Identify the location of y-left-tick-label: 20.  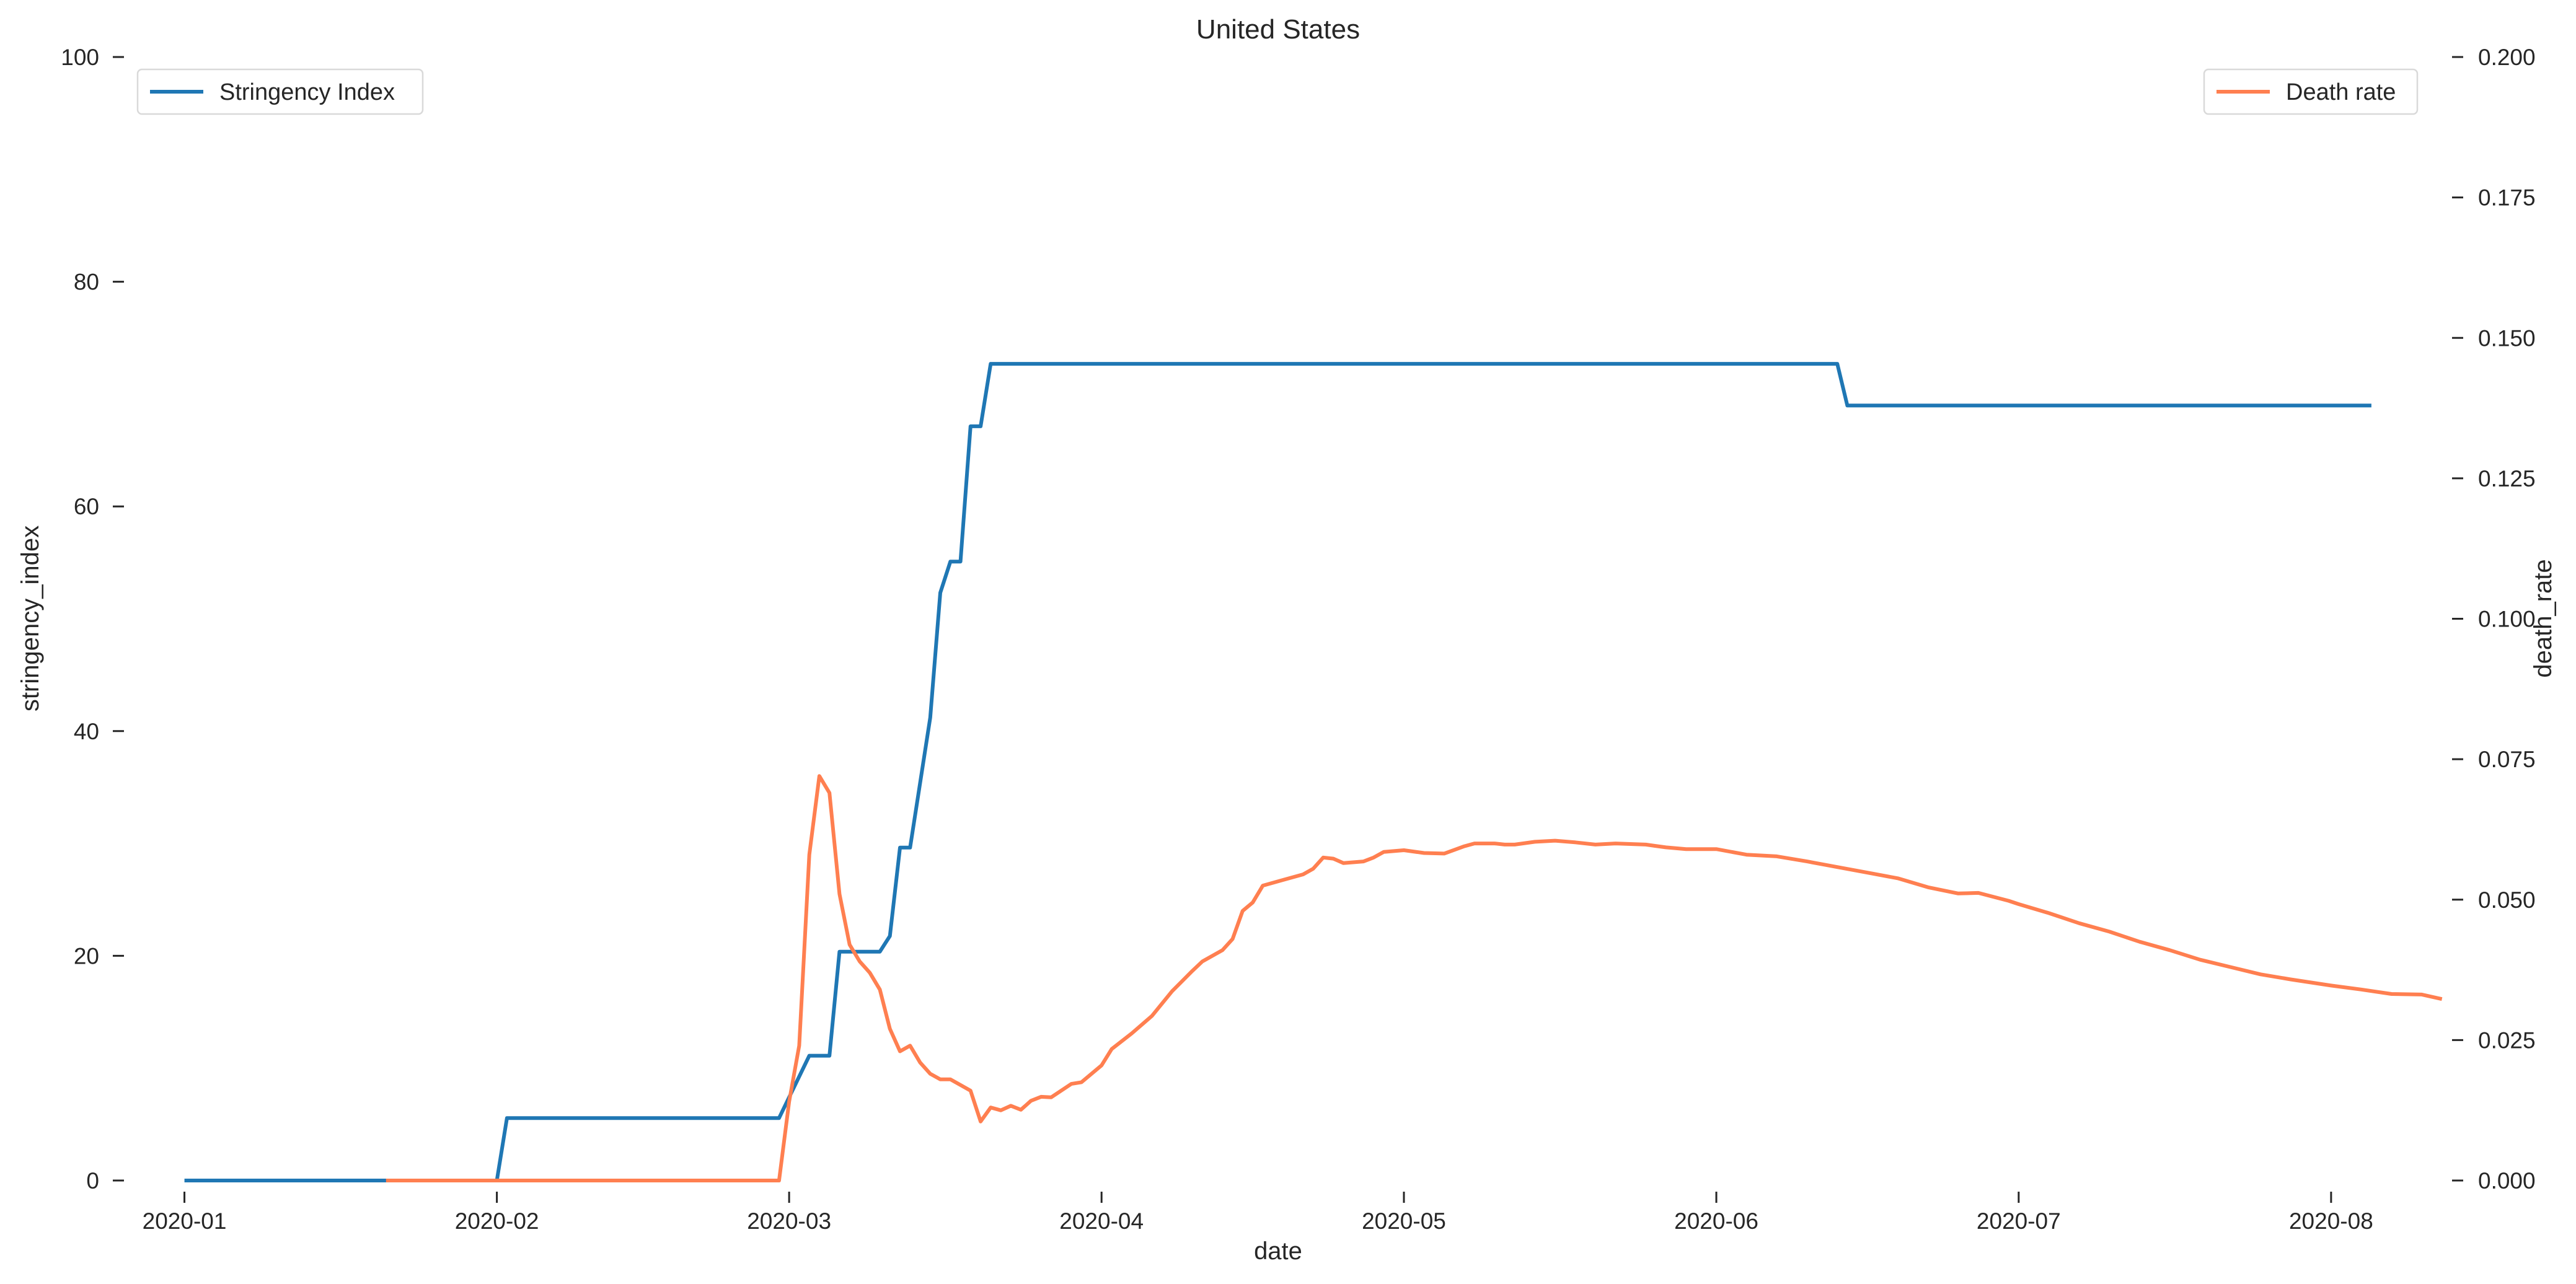
(86, 956).